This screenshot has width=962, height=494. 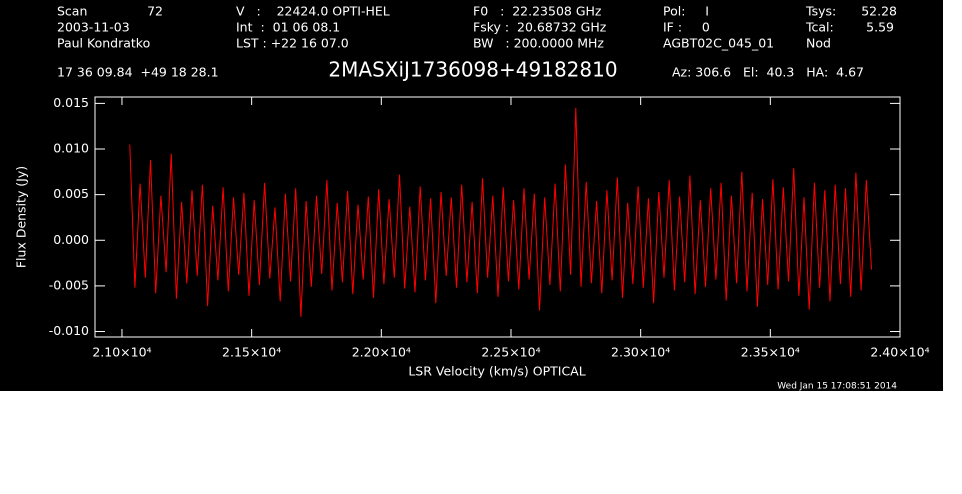 I want to click on y-tick-label: -0.010, so click(x=69, y=330).